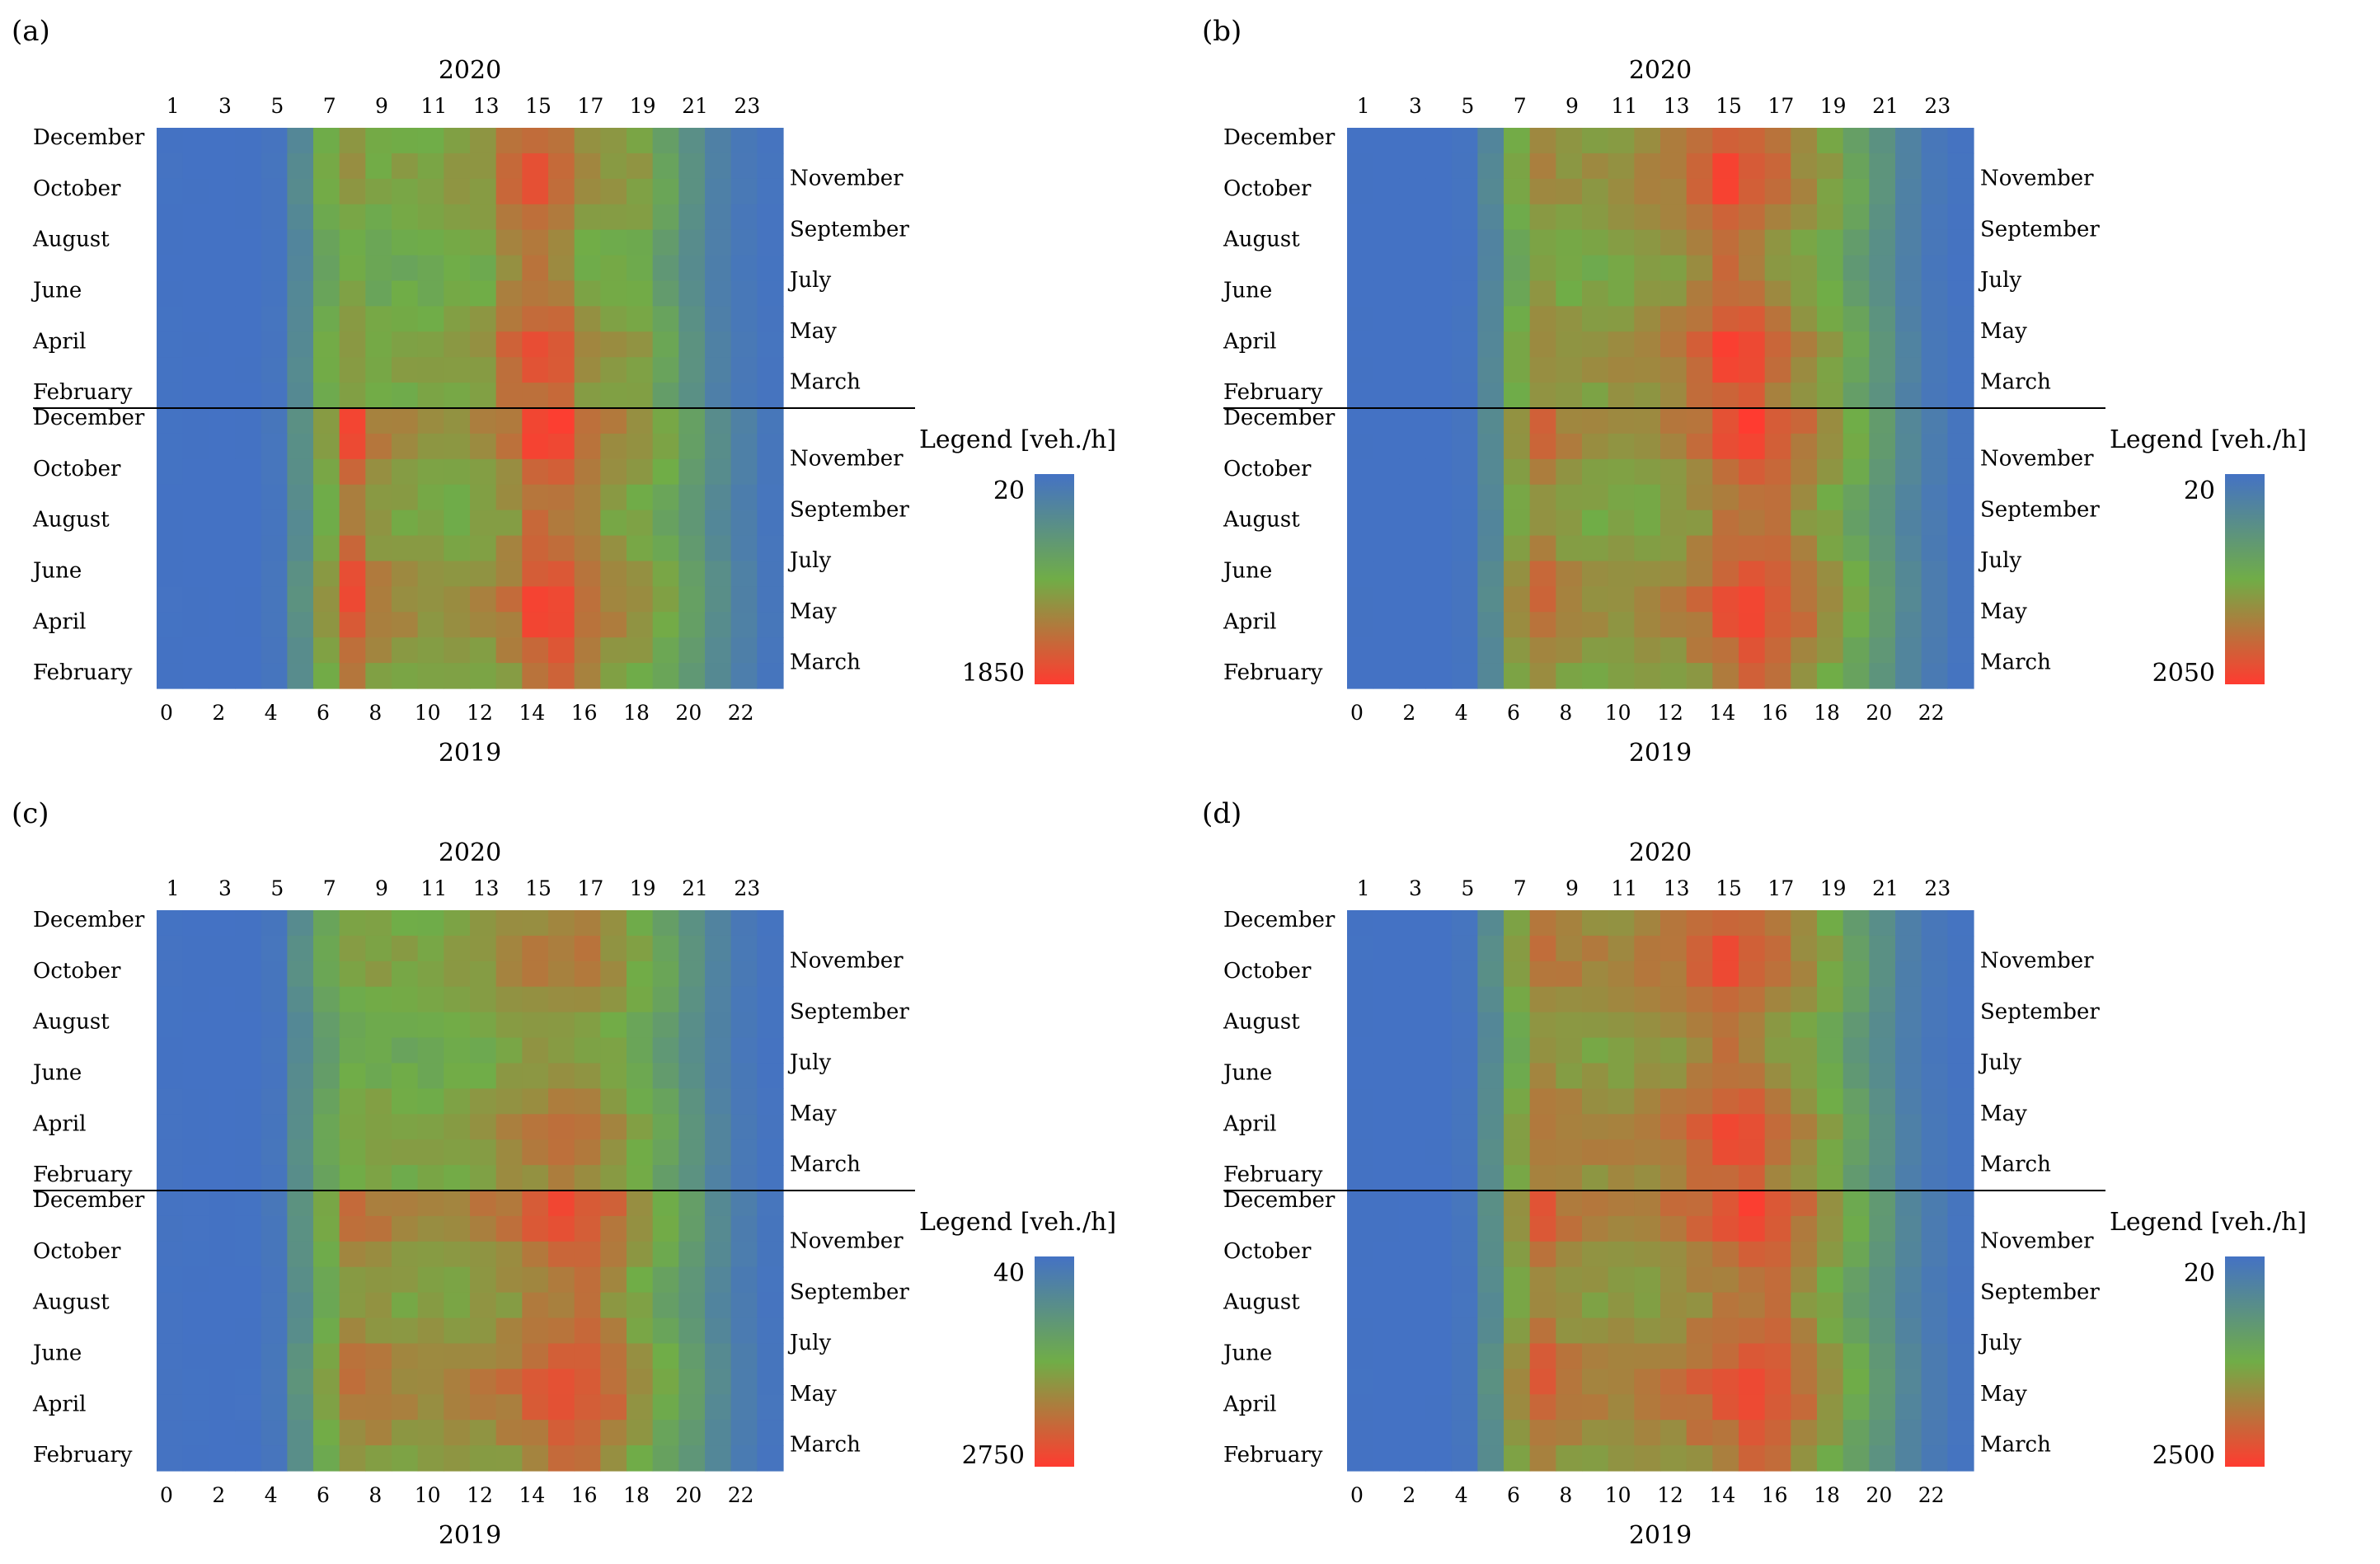 The height and width of the screenshot is (1564, 2380). I want to click on bottom-tick-label: 2, so click(1408, 1495).